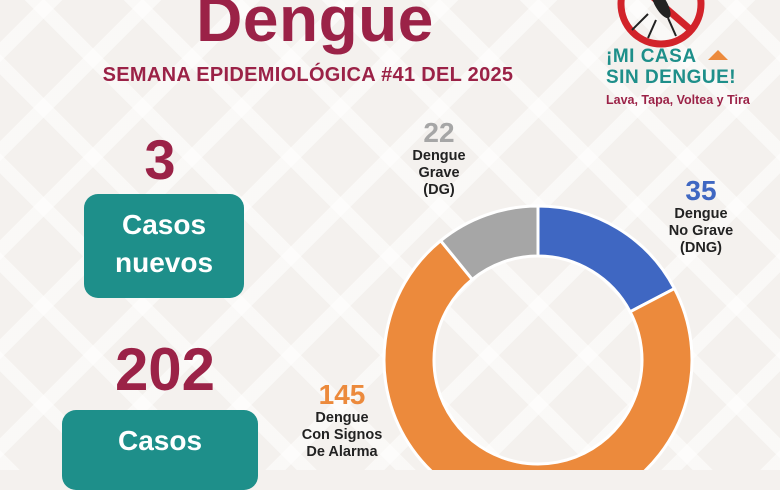 The width and height of the screenshot is (780, 490). I want to click on slice-label-dng-line3: (DNG), so click(701, 248).